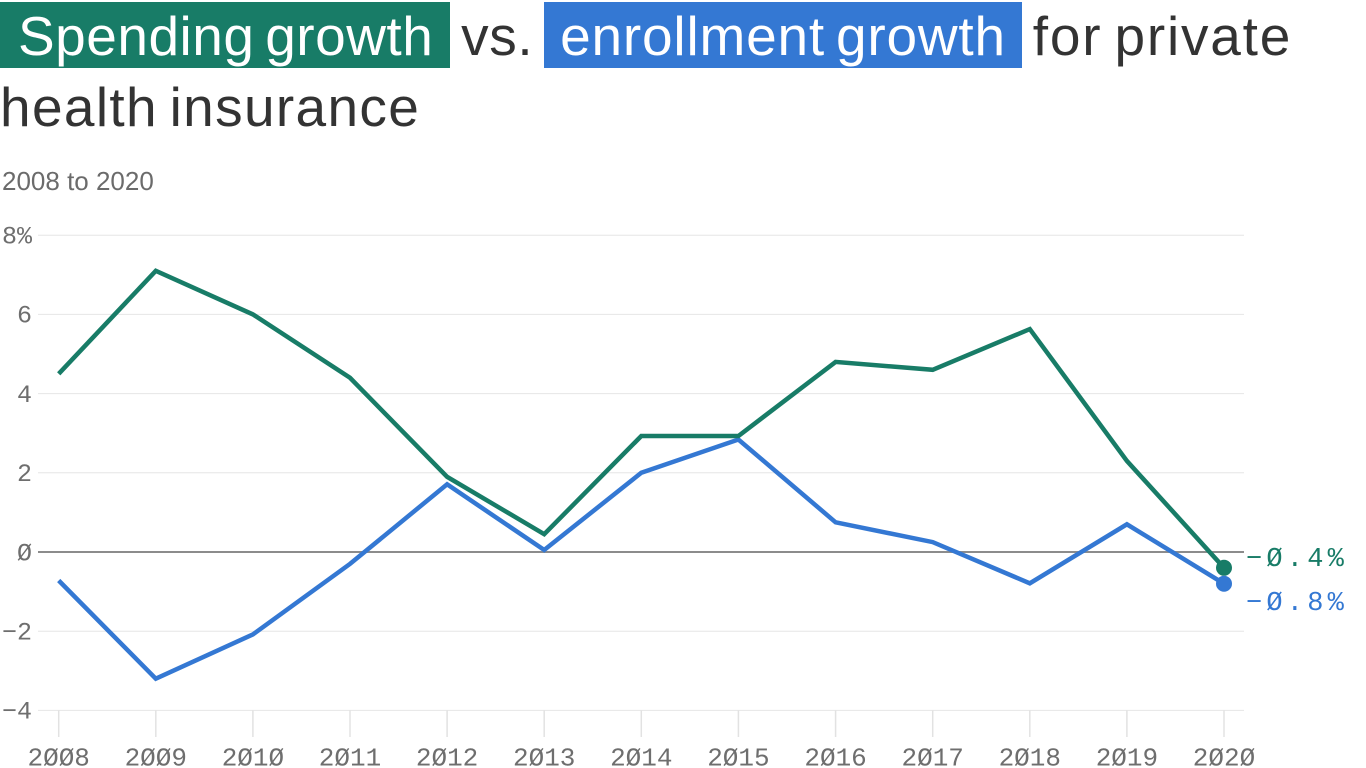  I want to click on svg-text: −Ø.4%, so click(1297, 560).